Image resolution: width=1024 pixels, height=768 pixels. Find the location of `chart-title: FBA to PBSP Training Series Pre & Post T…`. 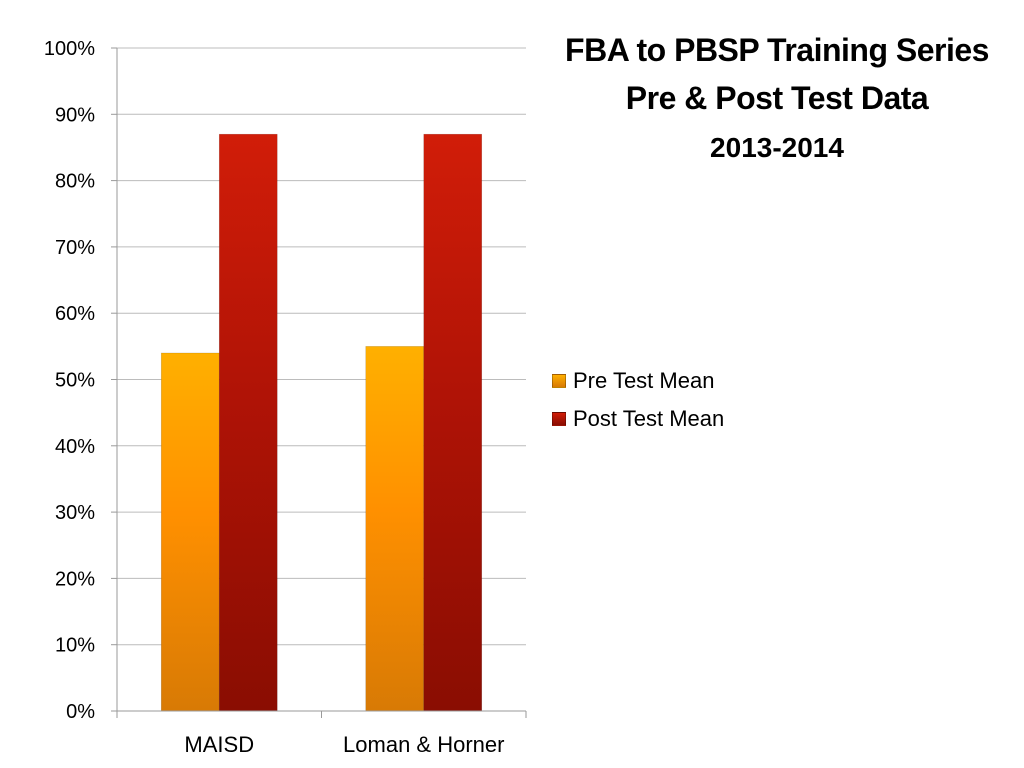

chart-title: FBA to PBSP Training Series Pre & Post T… is located at coordinates (777, 98).